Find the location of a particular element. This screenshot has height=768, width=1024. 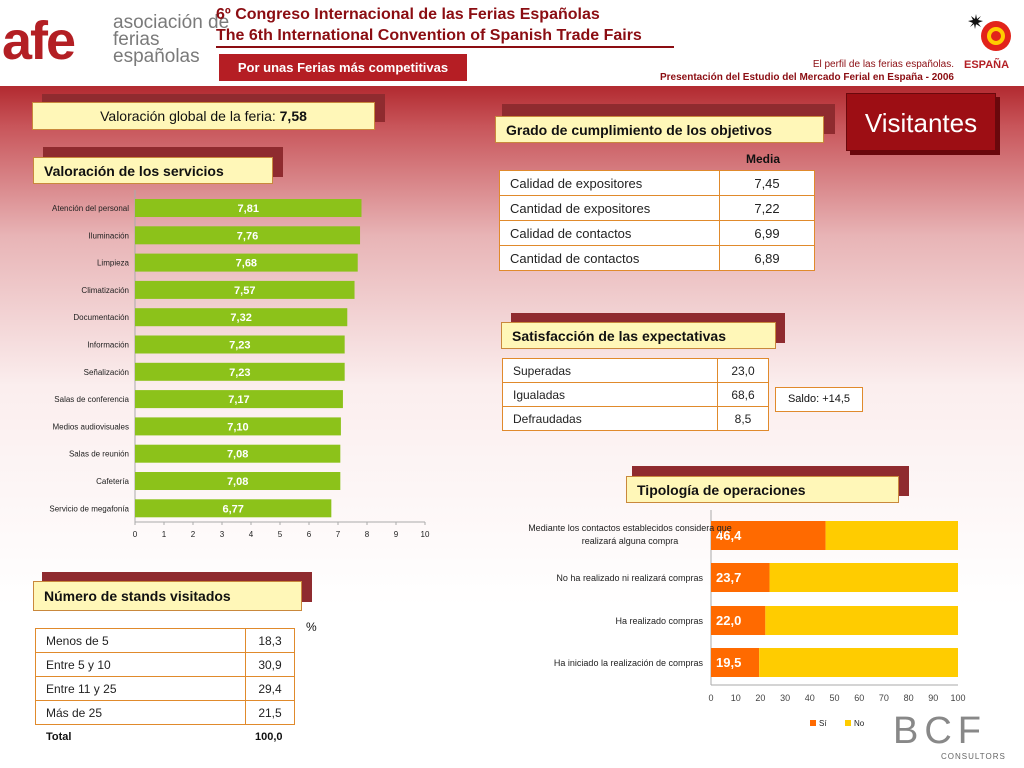

objectives-row: Calidad de expositores 7,45 is located at coordinates (657, 183).